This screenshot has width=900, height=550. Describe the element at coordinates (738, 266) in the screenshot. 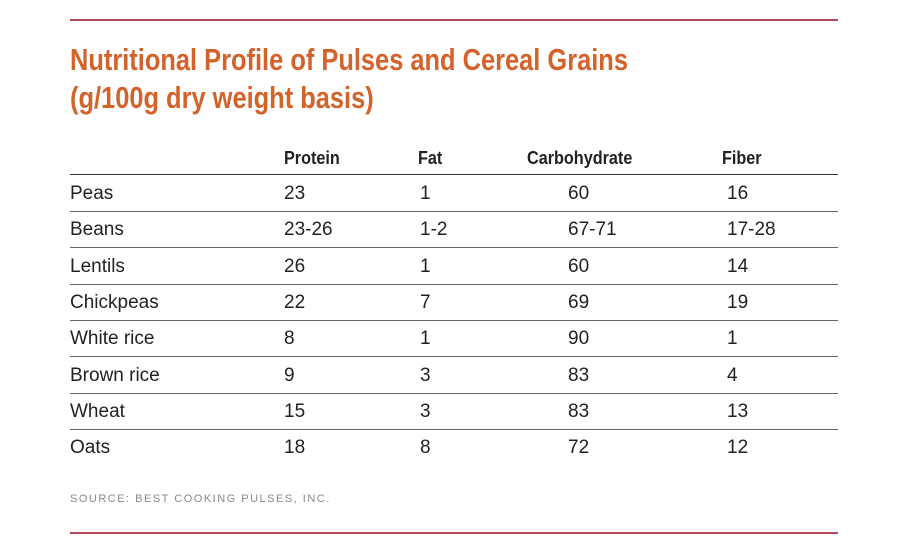

I see `cell: 14` at that location.